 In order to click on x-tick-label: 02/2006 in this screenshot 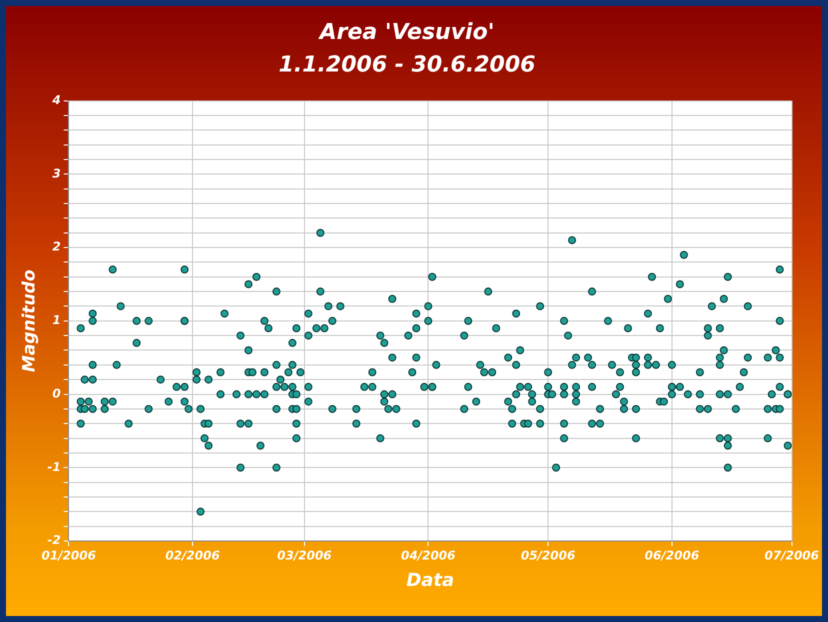, I will do `click(192, 555)`.